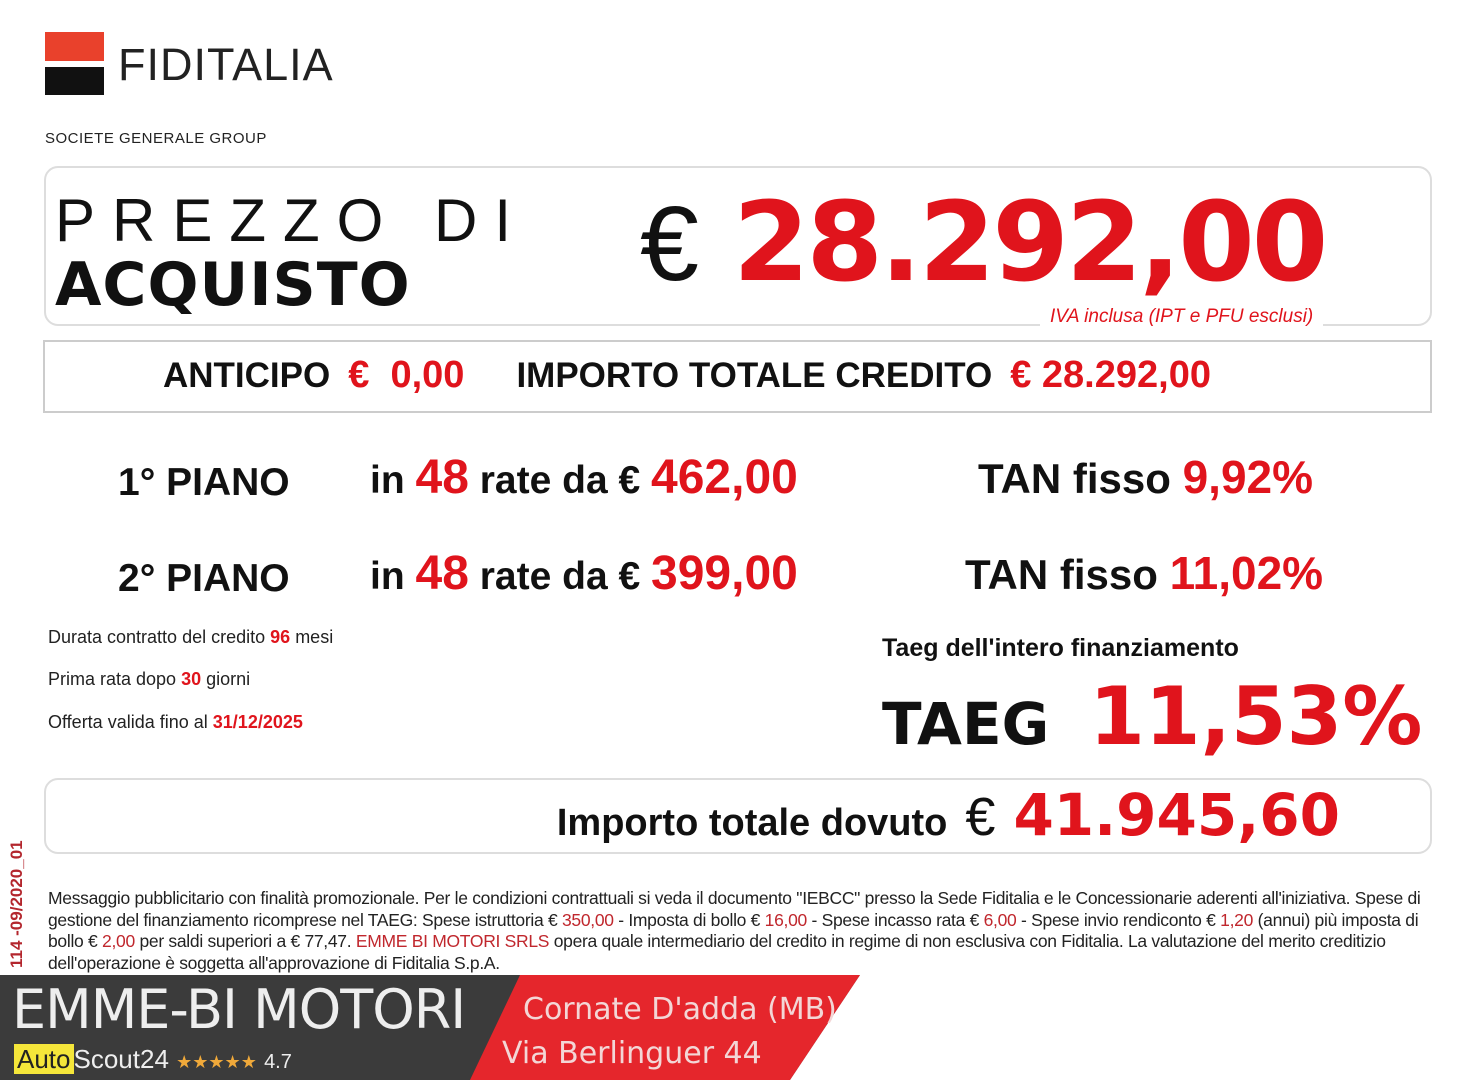  What do you see at coordinates (278, 1062) in the screenshot?
I see `rating-value: 4.7` at bounding box center [278, 1062].